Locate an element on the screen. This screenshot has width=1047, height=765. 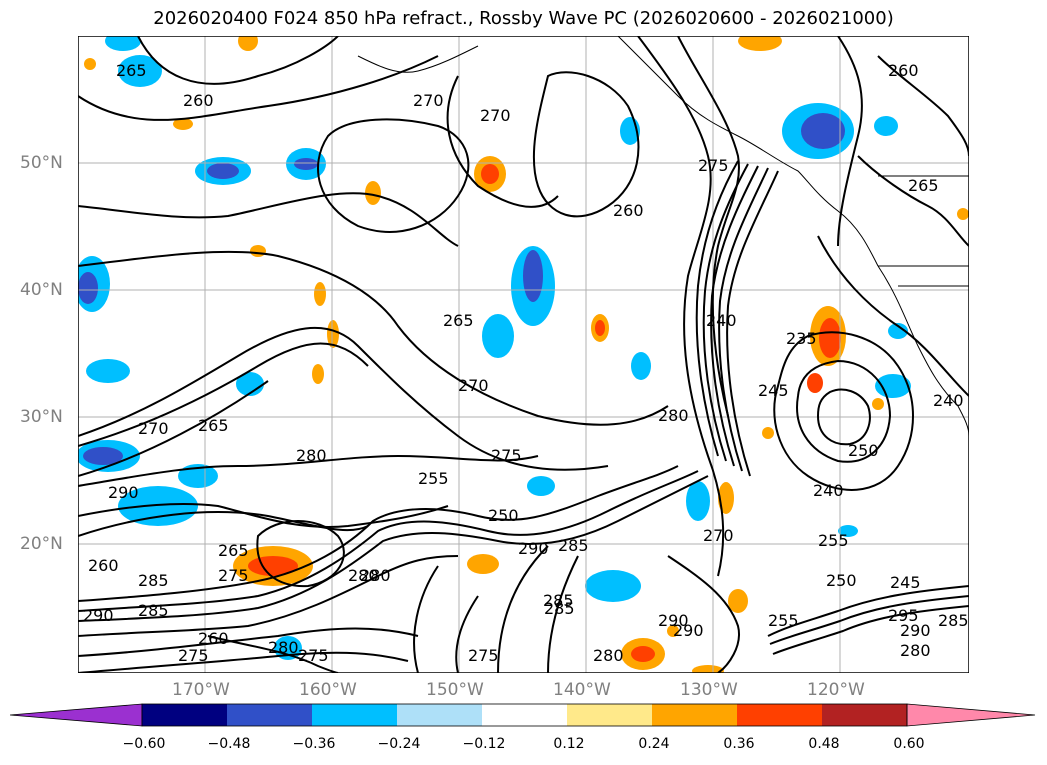
contour-label: 295 is located at coordinates (903, 615).